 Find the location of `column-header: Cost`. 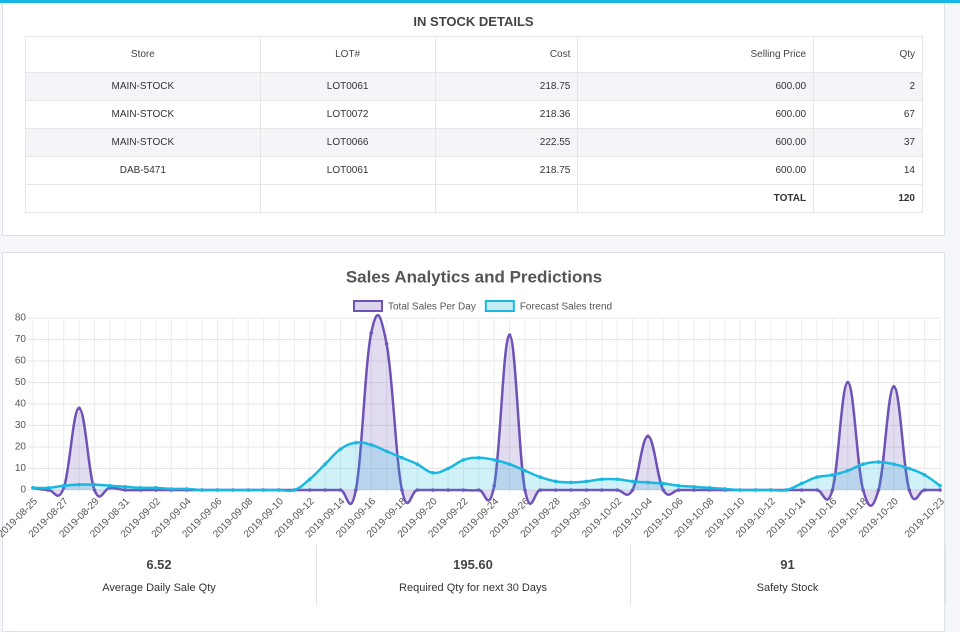

column-header: Cost is located at coordinates (506, 55).